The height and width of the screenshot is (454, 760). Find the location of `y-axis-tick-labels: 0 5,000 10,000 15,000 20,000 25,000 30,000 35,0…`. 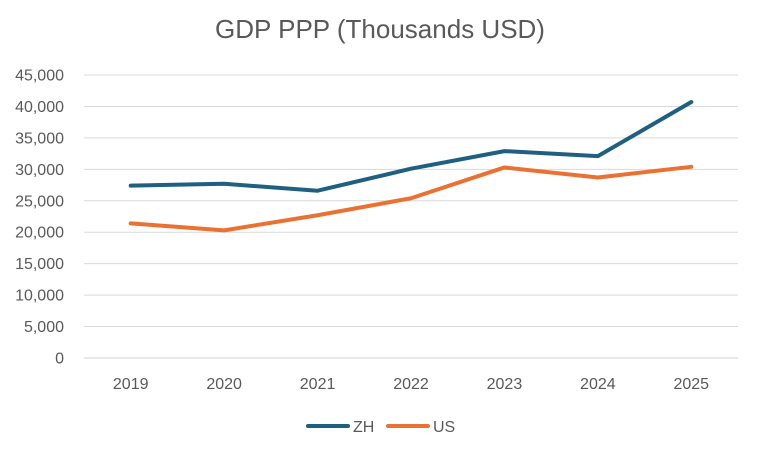

y-axis-tick-labels: 0 5,000 10,000 15,000 20,000 25,000 30,000 35,0… is located at coordinates (39, 218).